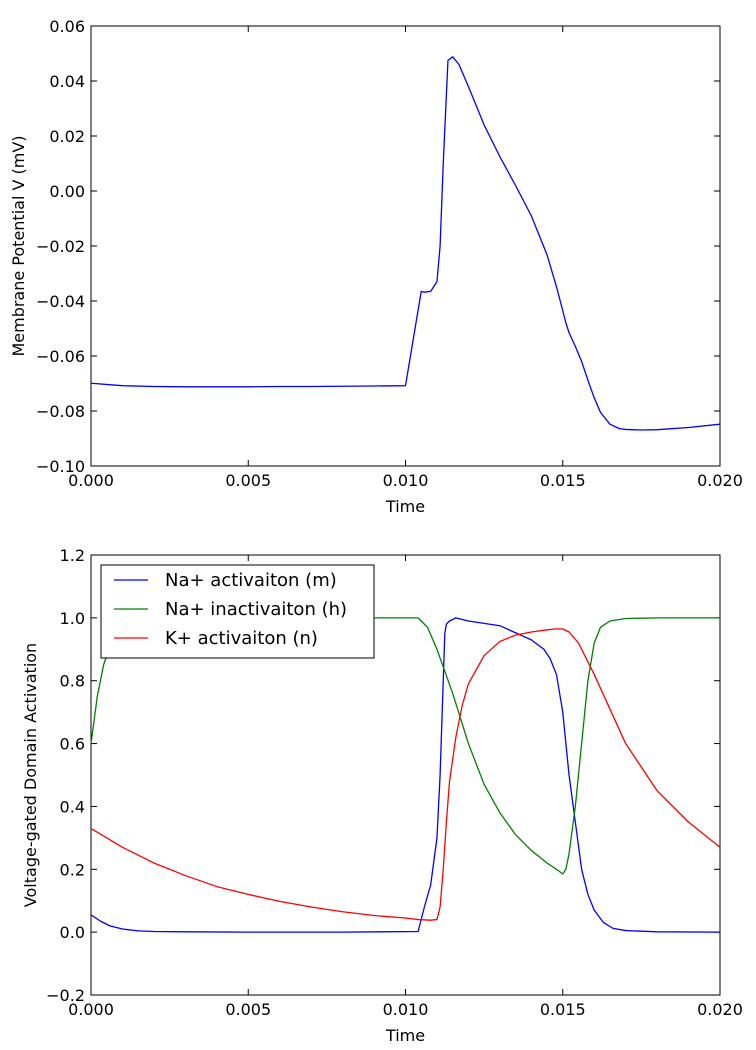 The image size is (756, 1050). Describe the element at coordinates (18, 245) in the screenshot. I see `y-axis-label: Membrane Potential V (mV)` at that location.